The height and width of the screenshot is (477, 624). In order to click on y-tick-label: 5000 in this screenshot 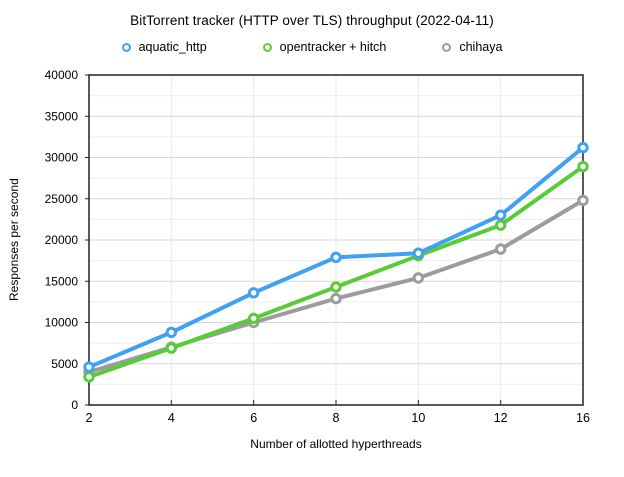, I will do `click(64, 364)`.